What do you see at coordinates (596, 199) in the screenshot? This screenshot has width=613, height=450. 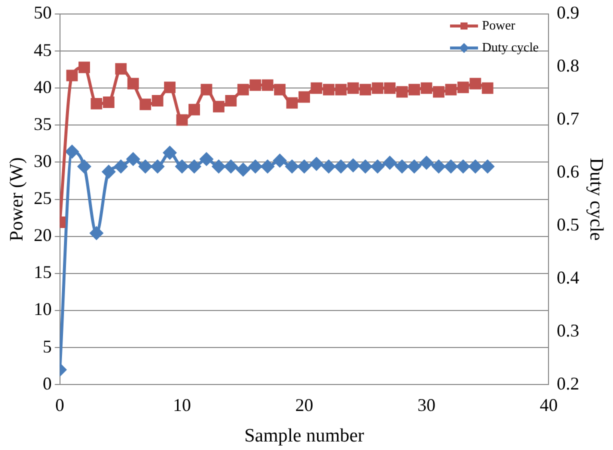 I see `y2-axis-title: Duty cycle` at bounding box center [596, 199].